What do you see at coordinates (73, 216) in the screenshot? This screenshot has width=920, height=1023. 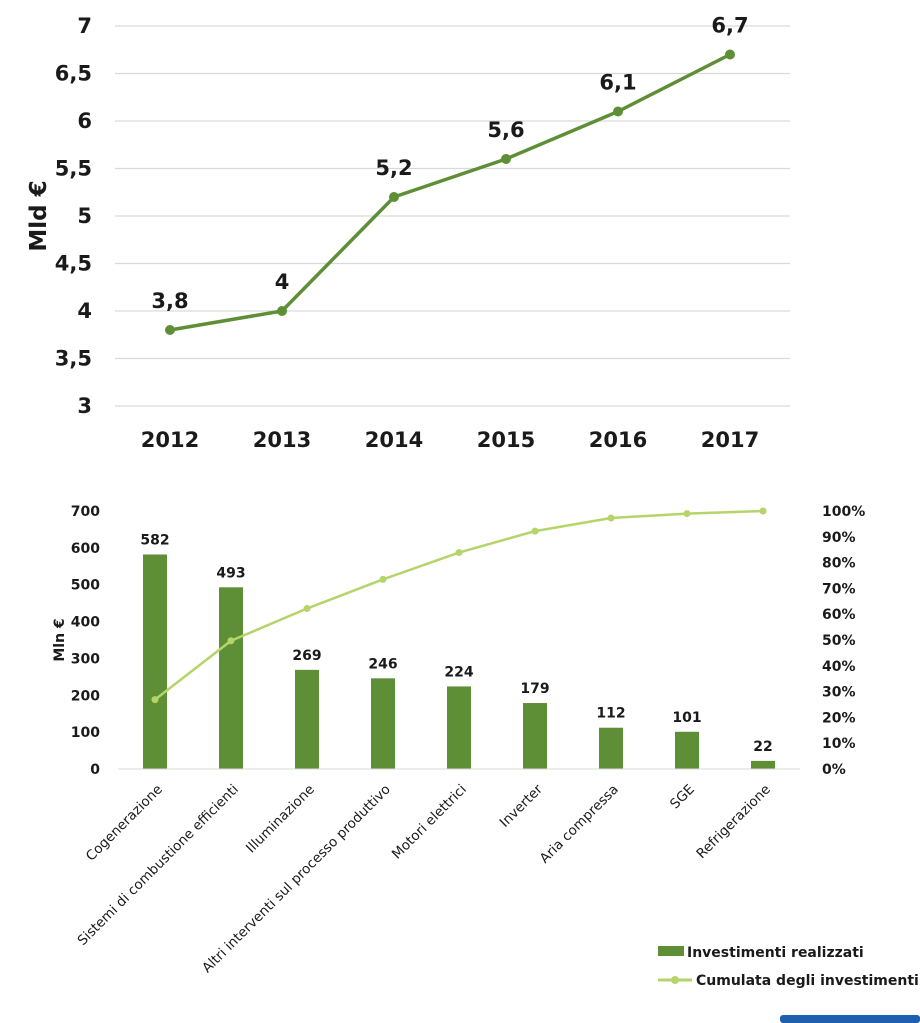 I see `line-chart-y-tick-labels: 3 3,5 4 4,5 5 5,5 6 6,5 7` at bounding box center [73, 216].